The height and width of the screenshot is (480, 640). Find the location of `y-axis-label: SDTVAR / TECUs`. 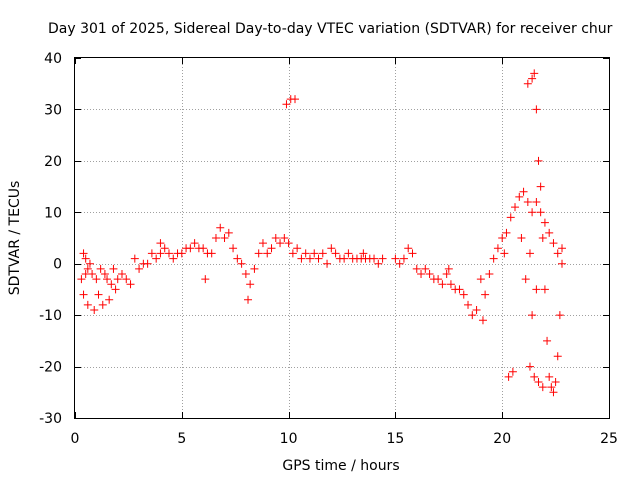

y-axis-label: SDTVAR / TECUs is located at coordinates (15, 238).